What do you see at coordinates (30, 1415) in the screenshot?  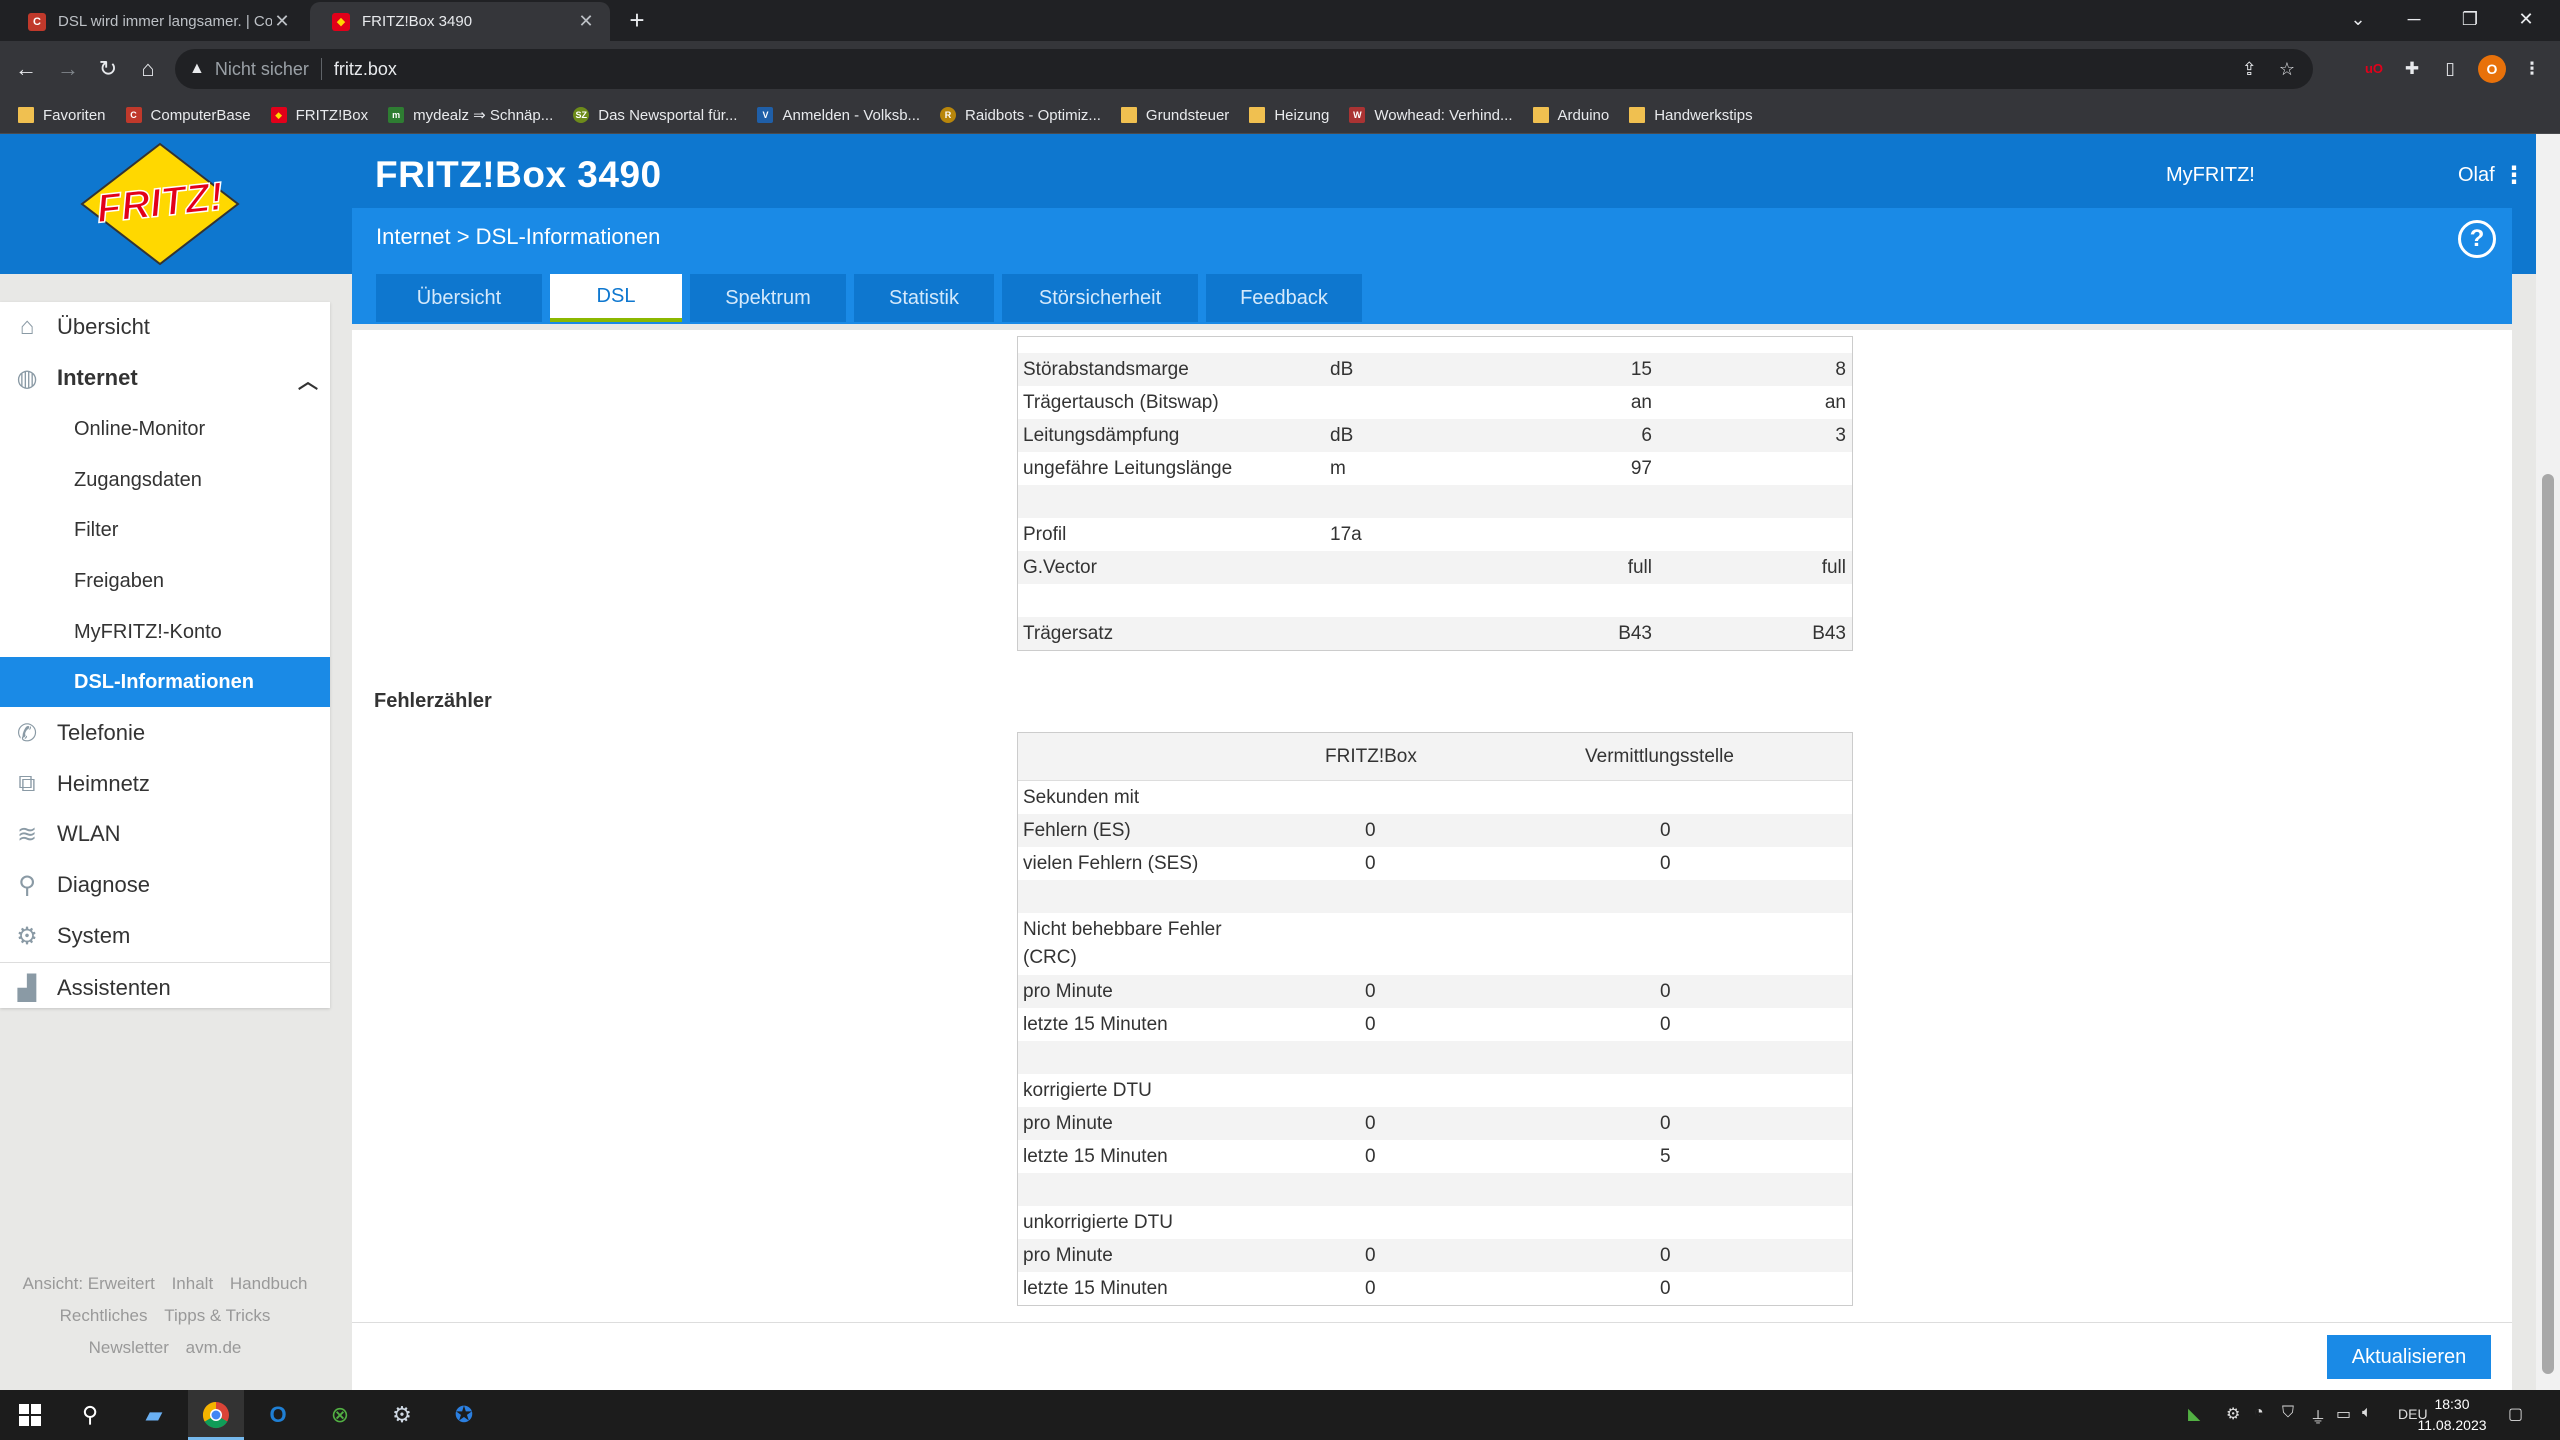 I see `windows-start-icon` at bounding box center [30, 1415].